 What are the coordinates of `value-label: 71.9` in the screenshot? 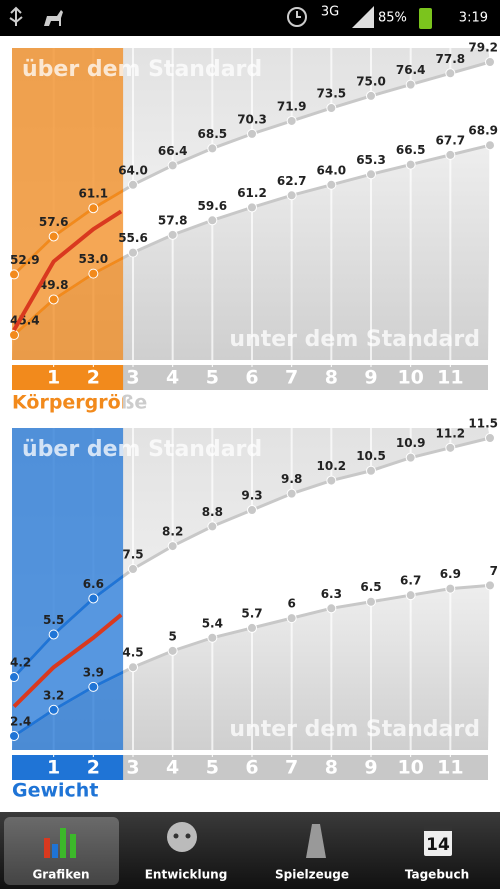 It's located at (292, 106).